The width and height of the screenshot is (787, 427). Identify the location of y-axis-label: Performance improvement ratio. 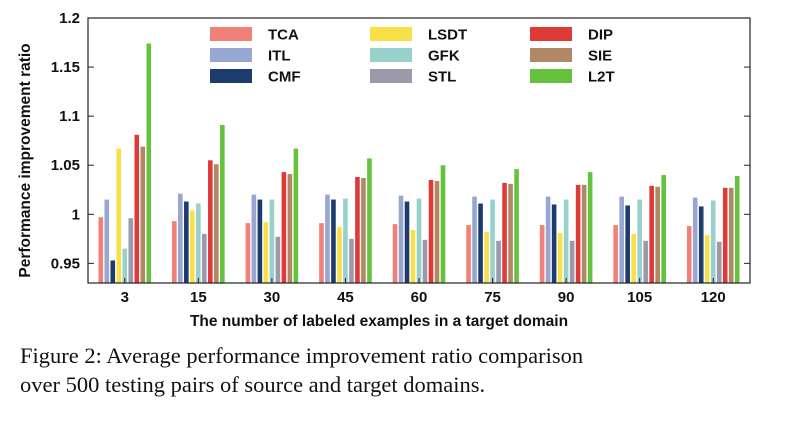
(25, 160).